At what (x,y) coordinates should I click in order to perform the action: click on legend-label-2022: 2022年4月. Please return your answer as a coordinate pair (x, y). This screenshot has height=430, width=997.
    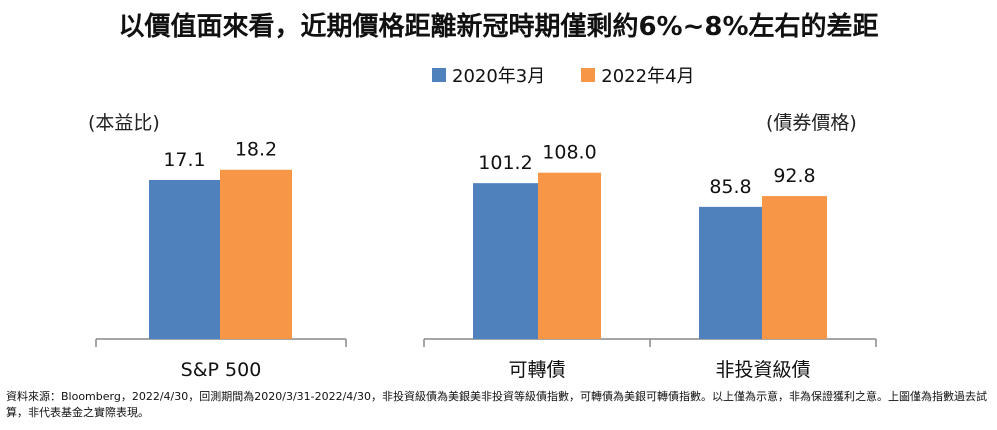
    Looking at the image, I should click on (648, 76).